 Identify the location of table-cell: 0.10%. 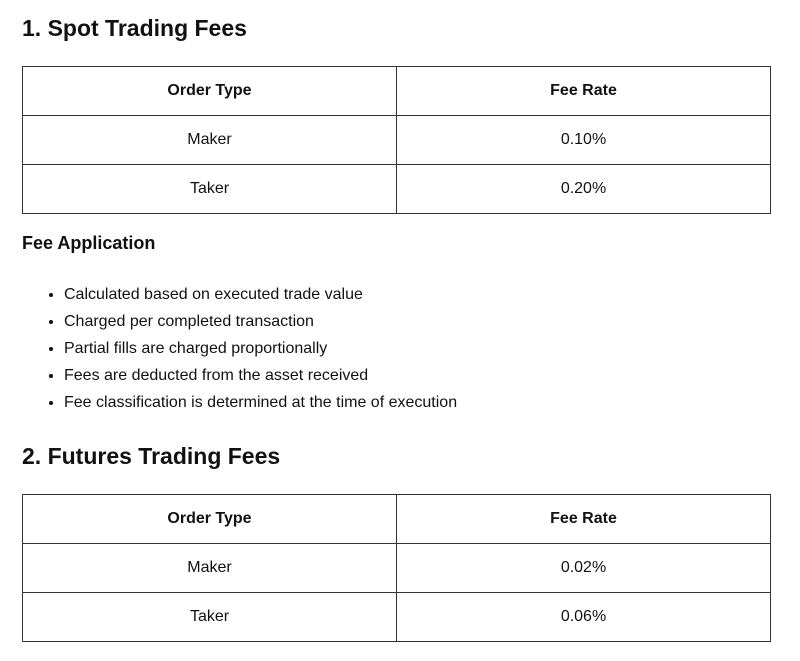
(583, 140).